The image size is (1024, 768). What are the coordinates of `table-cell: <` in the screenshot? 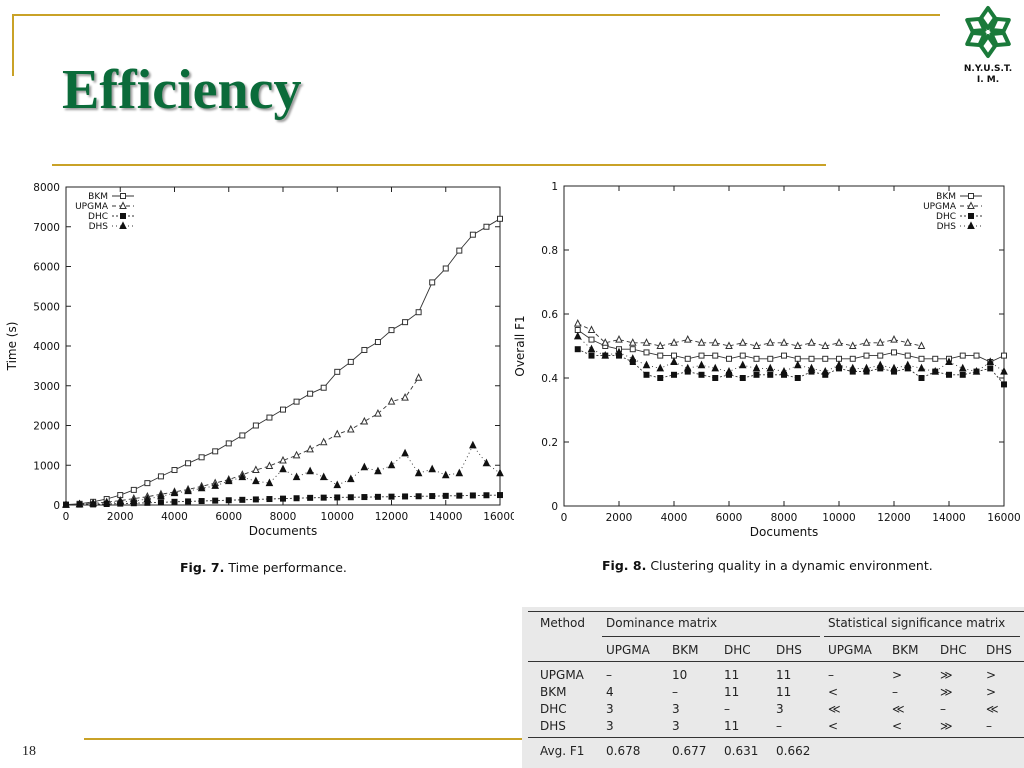 It's located at (833, 692).